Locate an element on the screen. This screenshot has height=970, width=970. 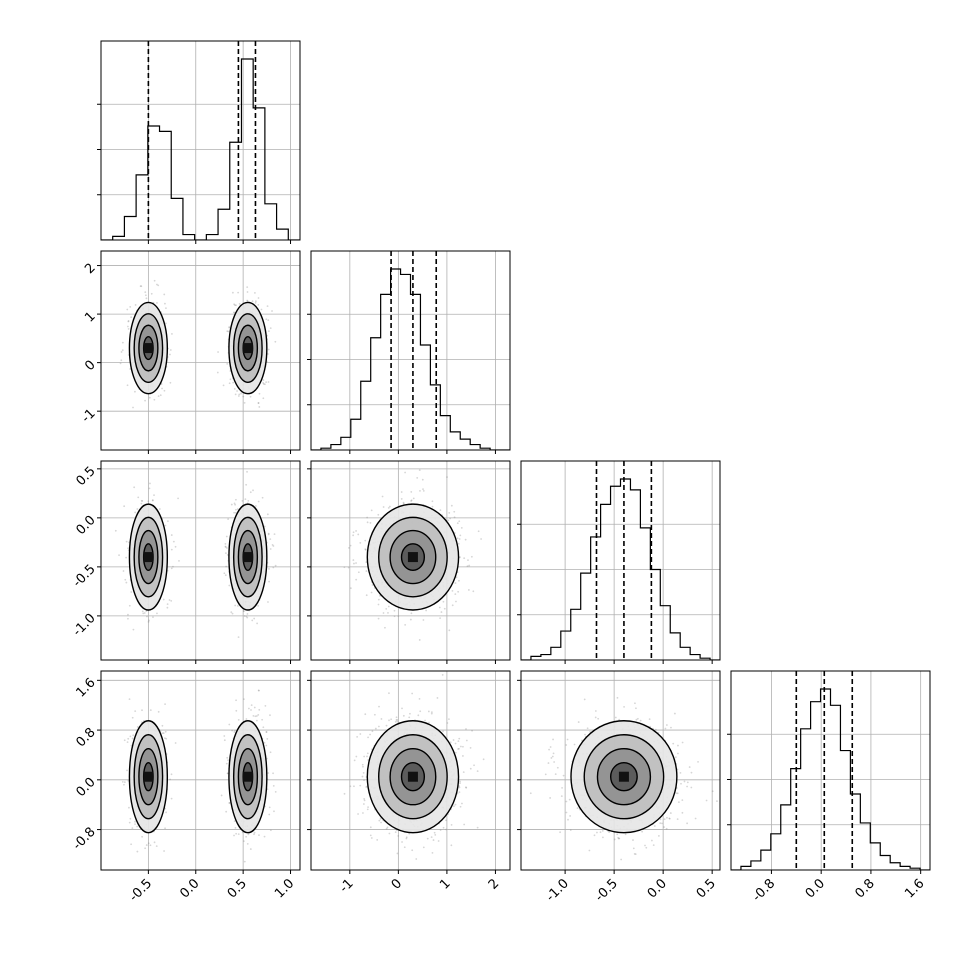
y-tick-label: 1 is located at coordinates (90, 317).